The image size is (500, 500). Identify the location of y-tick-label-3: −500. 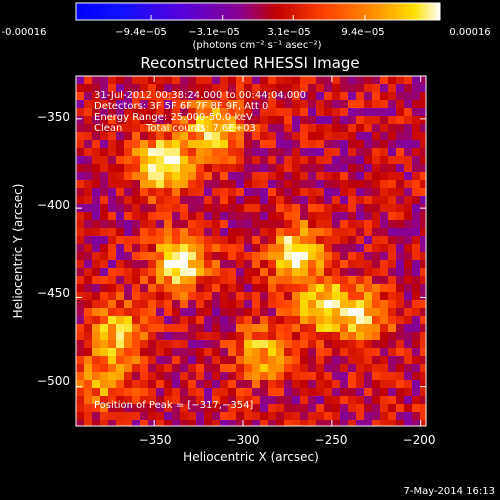
(53, 381).